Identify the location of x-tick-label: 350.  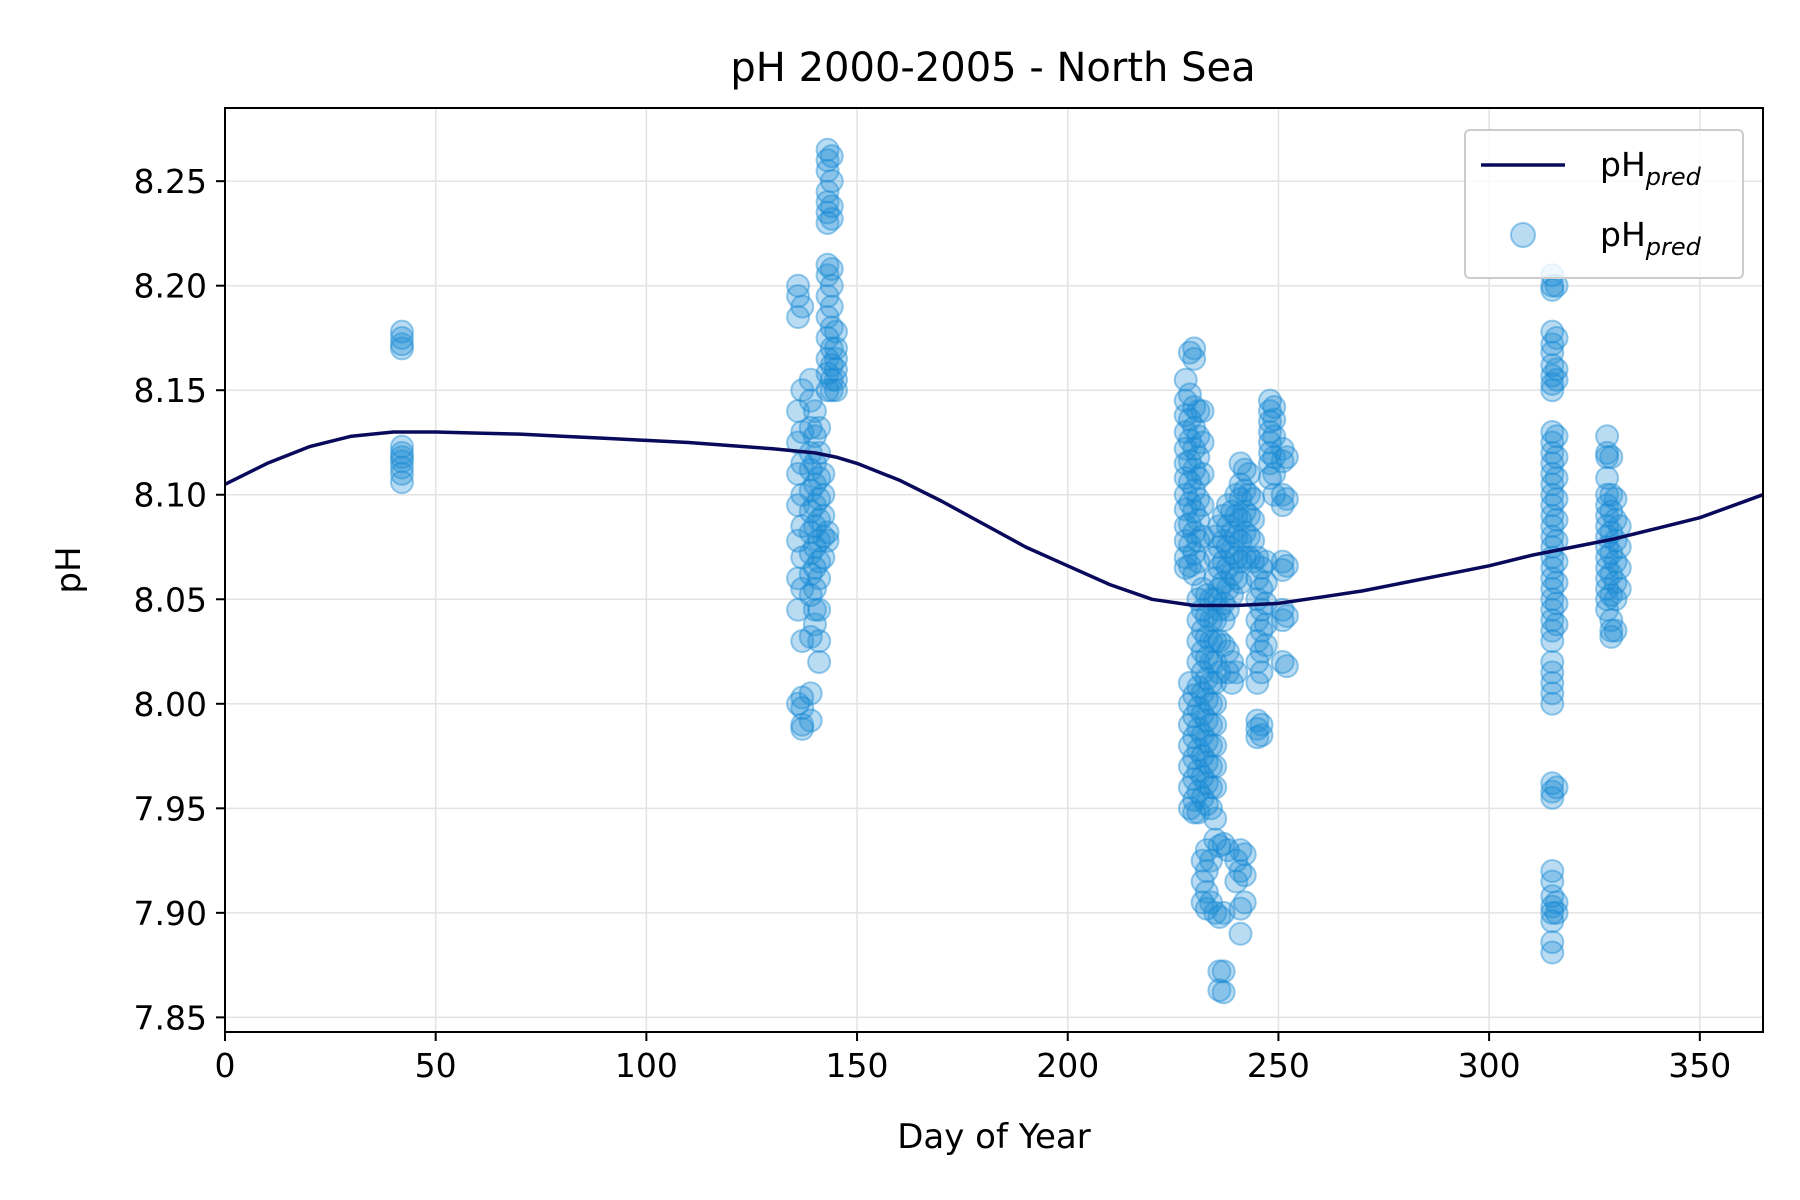
(1699, 1065).